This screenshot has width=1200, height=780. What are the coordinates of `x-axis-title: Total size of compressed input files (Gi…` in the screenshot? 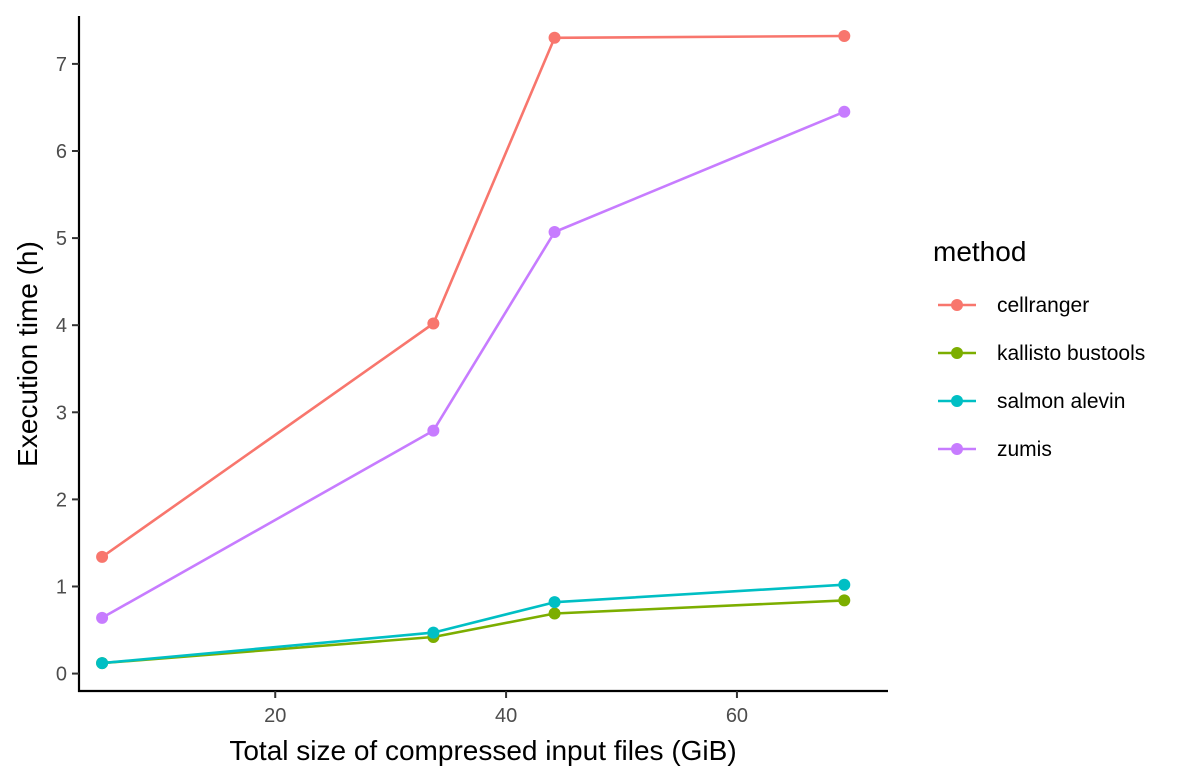 It's located at (482, 750).